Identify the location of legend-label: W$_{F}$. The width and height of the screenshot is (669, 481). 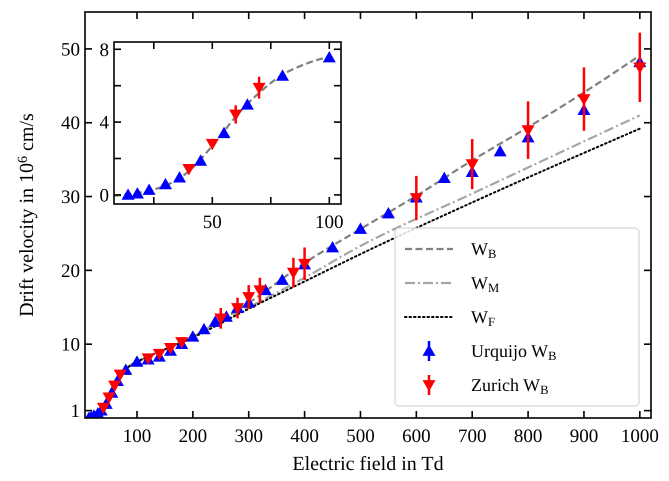
(483, 318).